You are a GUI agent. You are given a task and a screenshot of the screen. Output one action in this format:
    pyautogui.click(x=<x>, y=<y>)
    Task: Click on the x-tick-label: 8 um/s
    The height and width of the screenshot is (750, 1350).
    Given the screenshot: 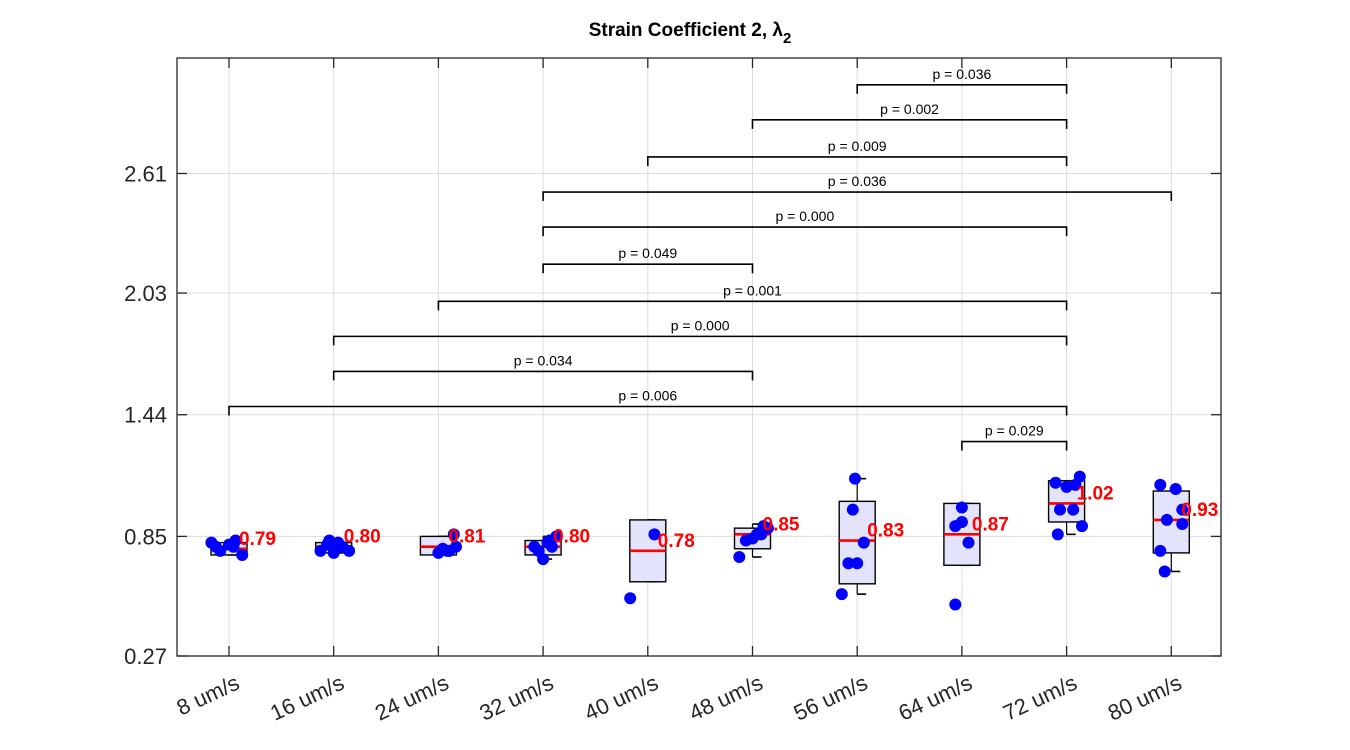 What is the action you would take?
    pyautogui.click(x=208, y=695)
    